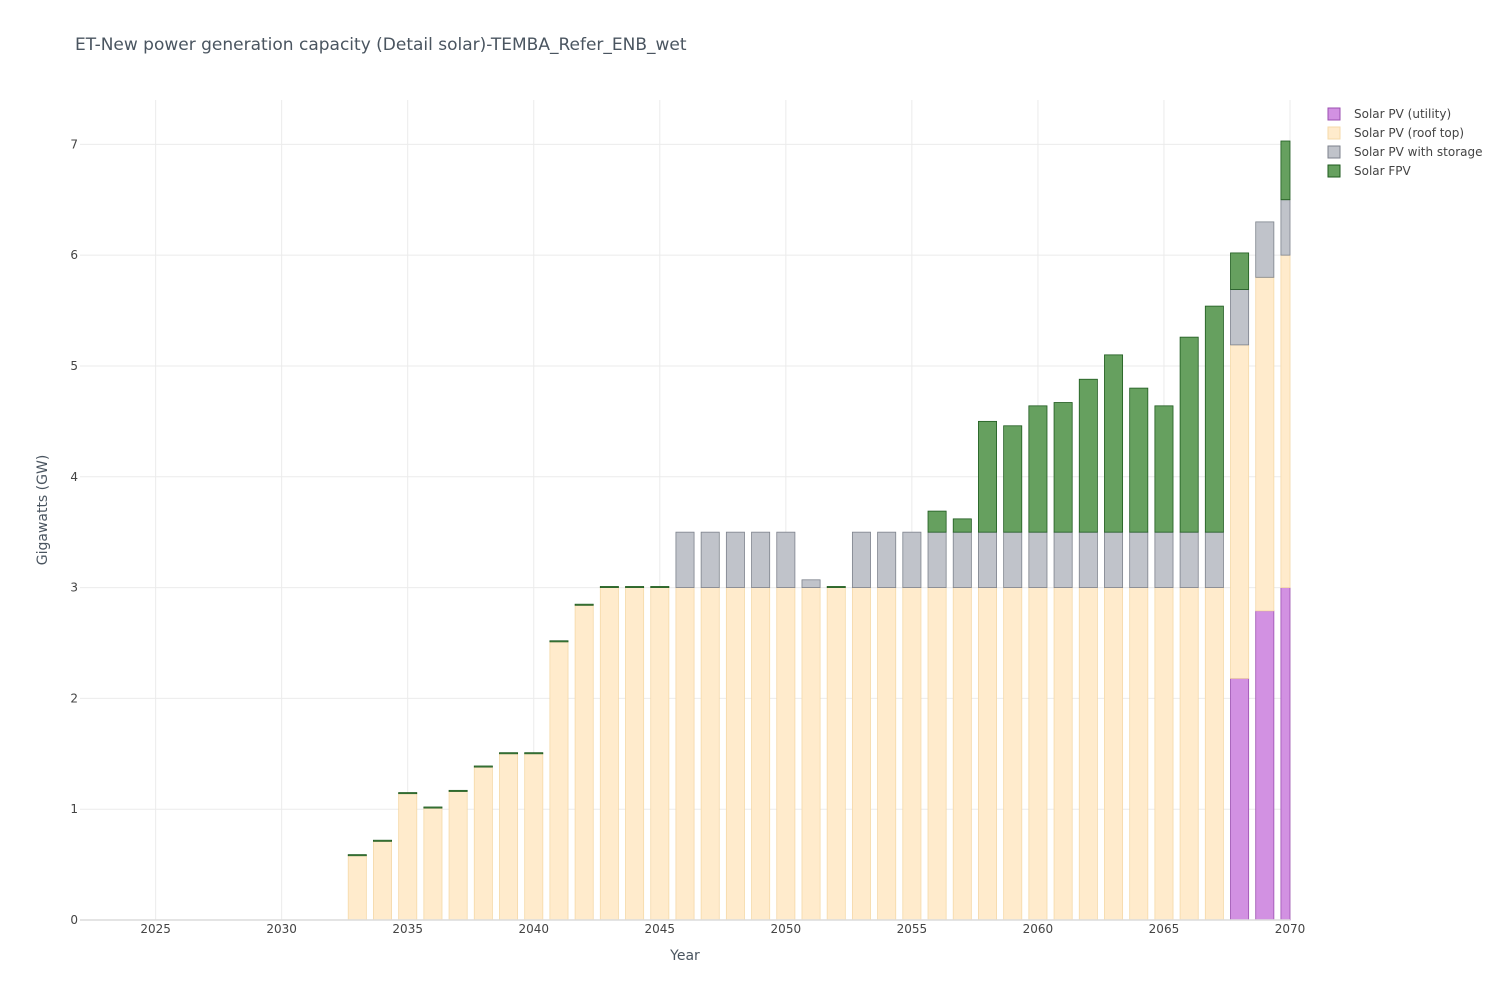 This screenshot has height=1004, width=1500. Describe the element at coordinates (1383, 171) in the screenshot. I see `legend-label: Solar FPV` at that location.